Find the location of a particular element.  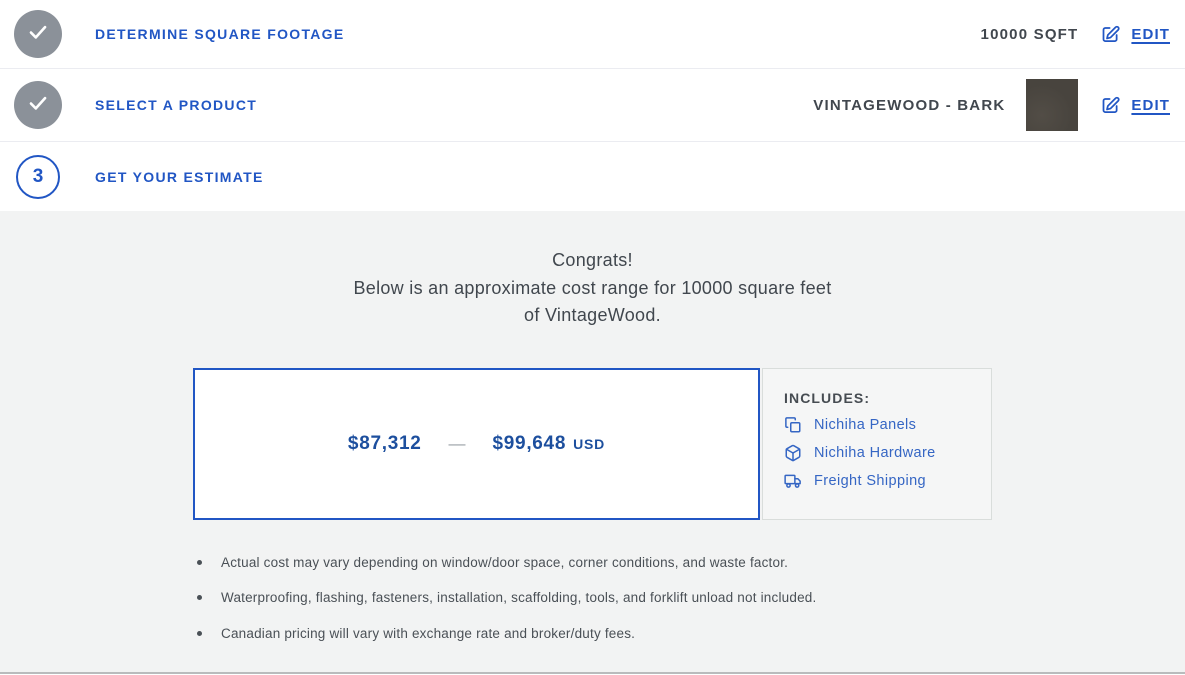

price-low: $87,312 is located at coordinates (384, 443).